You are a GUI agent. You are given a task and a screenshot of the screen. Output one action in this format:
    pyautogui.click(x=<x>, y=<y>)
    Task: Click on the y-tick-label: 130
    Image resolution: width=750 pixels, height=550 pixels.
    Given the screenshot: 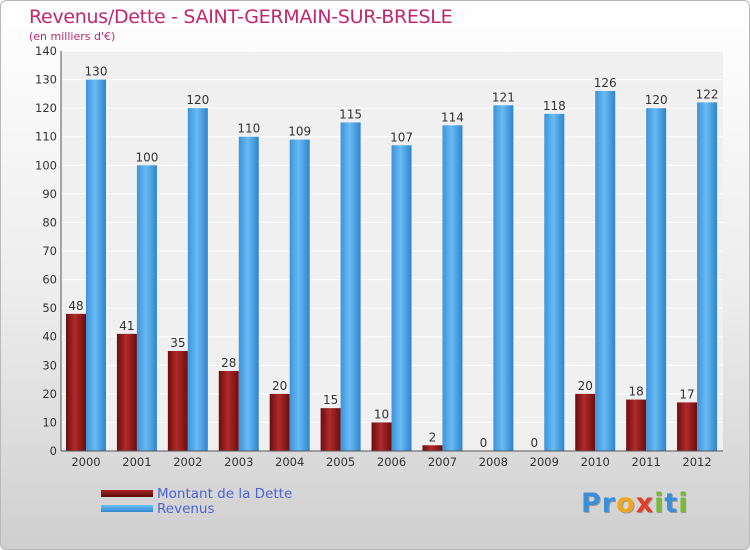 What is the action you would take?
    pyautogui.click(x=46, y=80)
    